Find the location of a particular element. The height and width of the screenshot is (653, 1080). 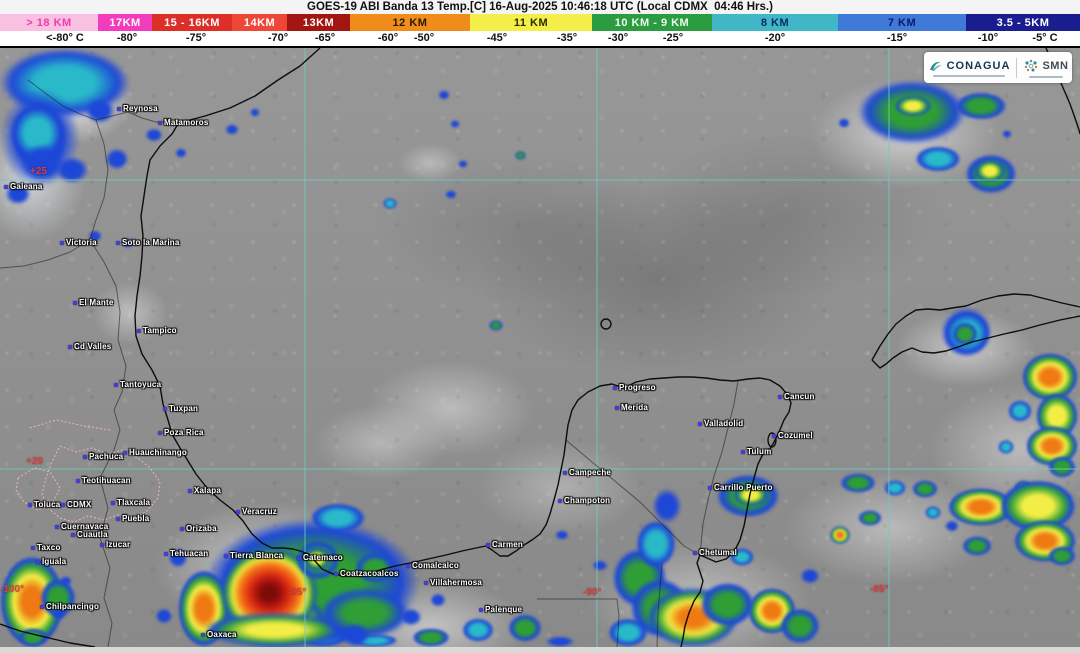

city-label: Champoton is located at coordinates (584, 500).